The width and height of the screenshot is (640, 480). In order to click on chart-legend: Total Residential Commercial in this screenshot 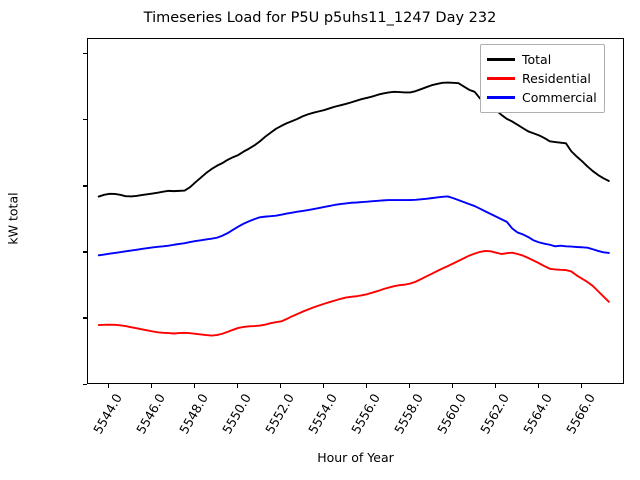, I will do `click(542, 78)`.